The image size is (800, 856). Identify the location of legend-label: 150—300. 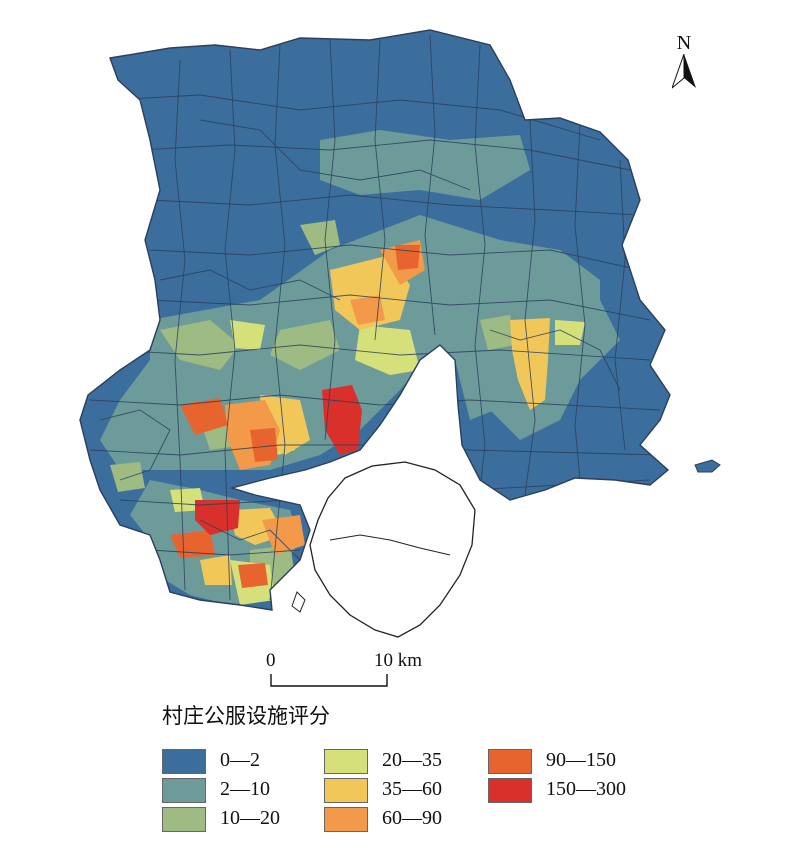
(586, 789).